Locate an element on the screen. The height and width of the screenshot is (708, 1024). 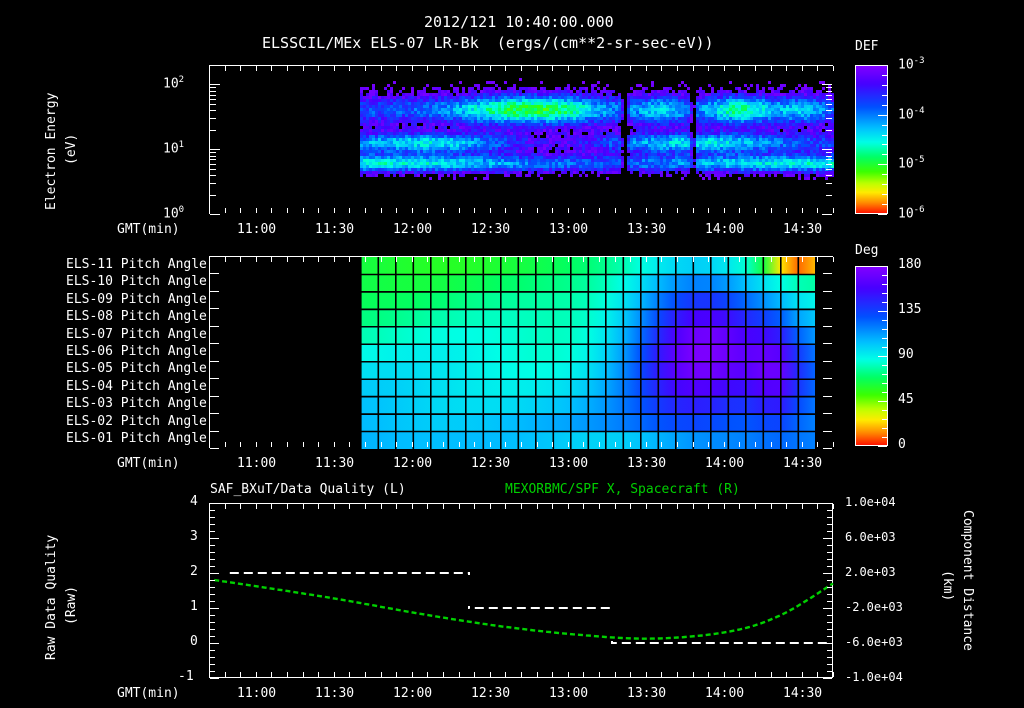
top-xtick-label: 11:00 is located at coordinates (257, 229).